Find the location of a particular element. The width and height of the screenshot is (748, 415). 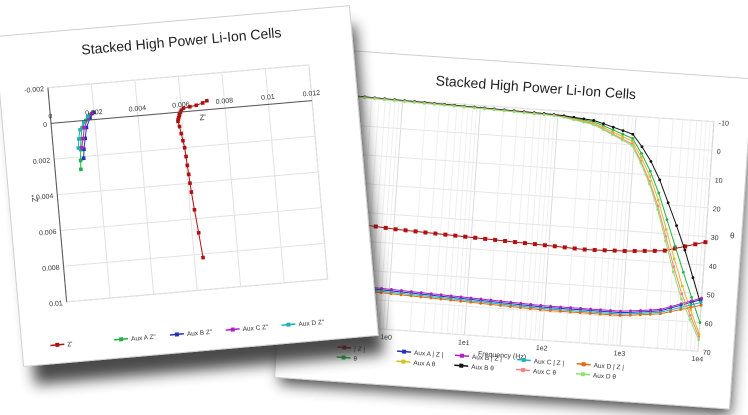

data-point-aux-c-z is located at coordinates (91, 113).